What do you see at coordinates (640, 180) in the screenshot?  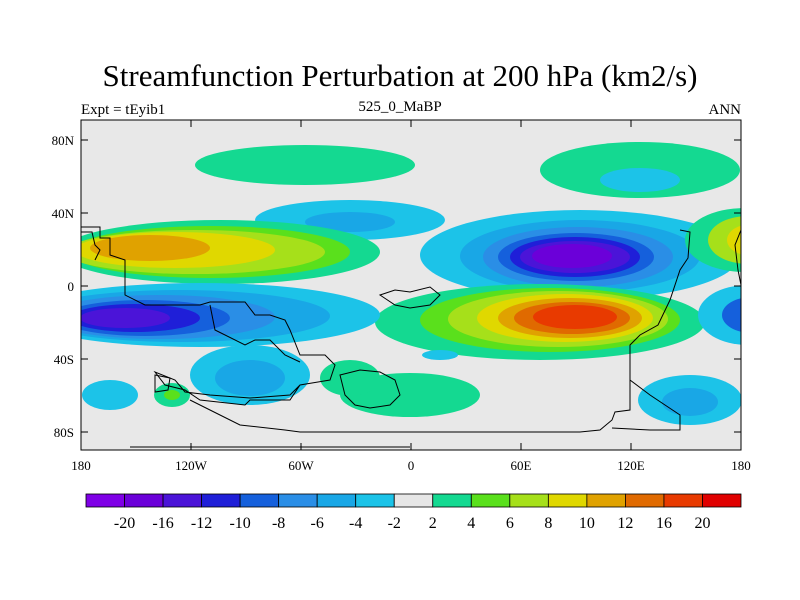 I see `contour-neg-north-pacific-east` at bounding box center [640, 180].